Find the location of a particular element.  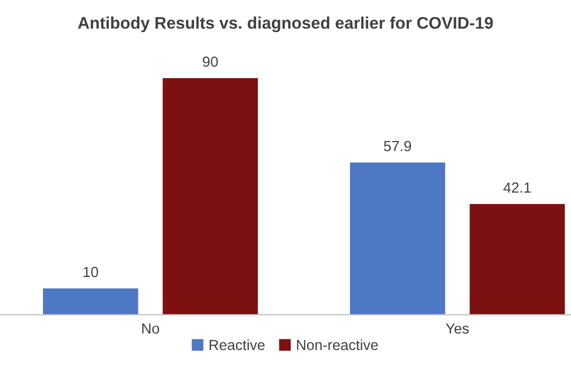

data-label: 10 is located at coordinates (91, 272).